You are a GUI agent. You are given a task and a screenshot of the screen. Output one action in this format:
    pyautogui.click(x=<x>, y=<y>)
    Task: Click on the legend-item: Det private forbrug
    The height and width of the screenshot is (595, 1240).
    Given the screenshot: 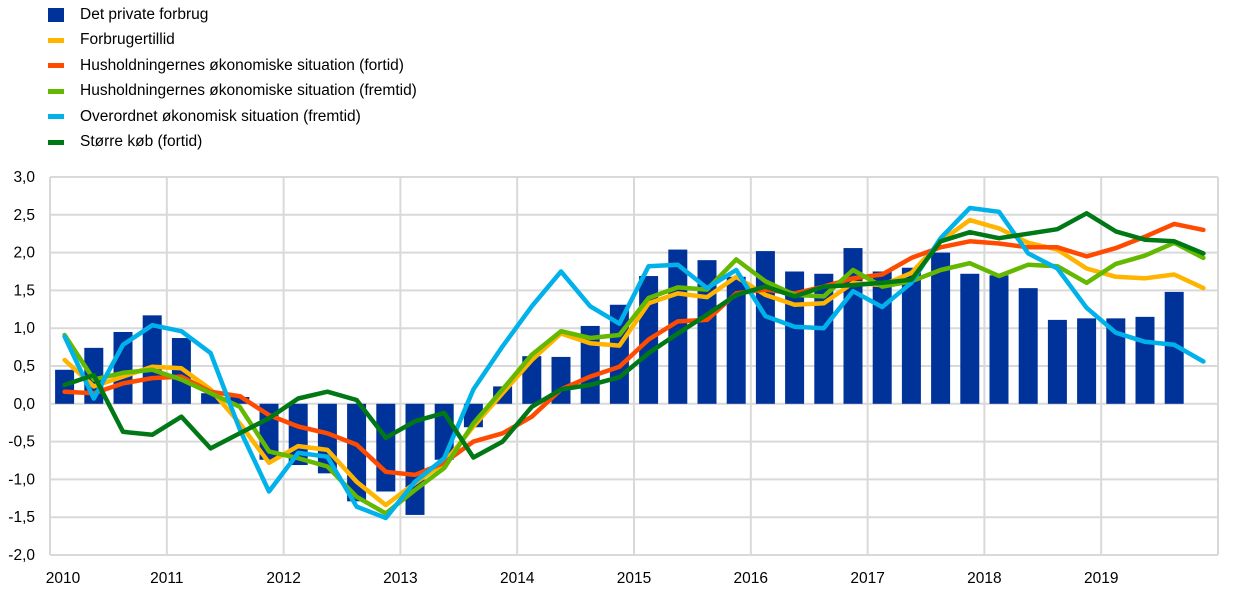 What is the action you would take?
    pyautogui.click(x=232, y=15)
    